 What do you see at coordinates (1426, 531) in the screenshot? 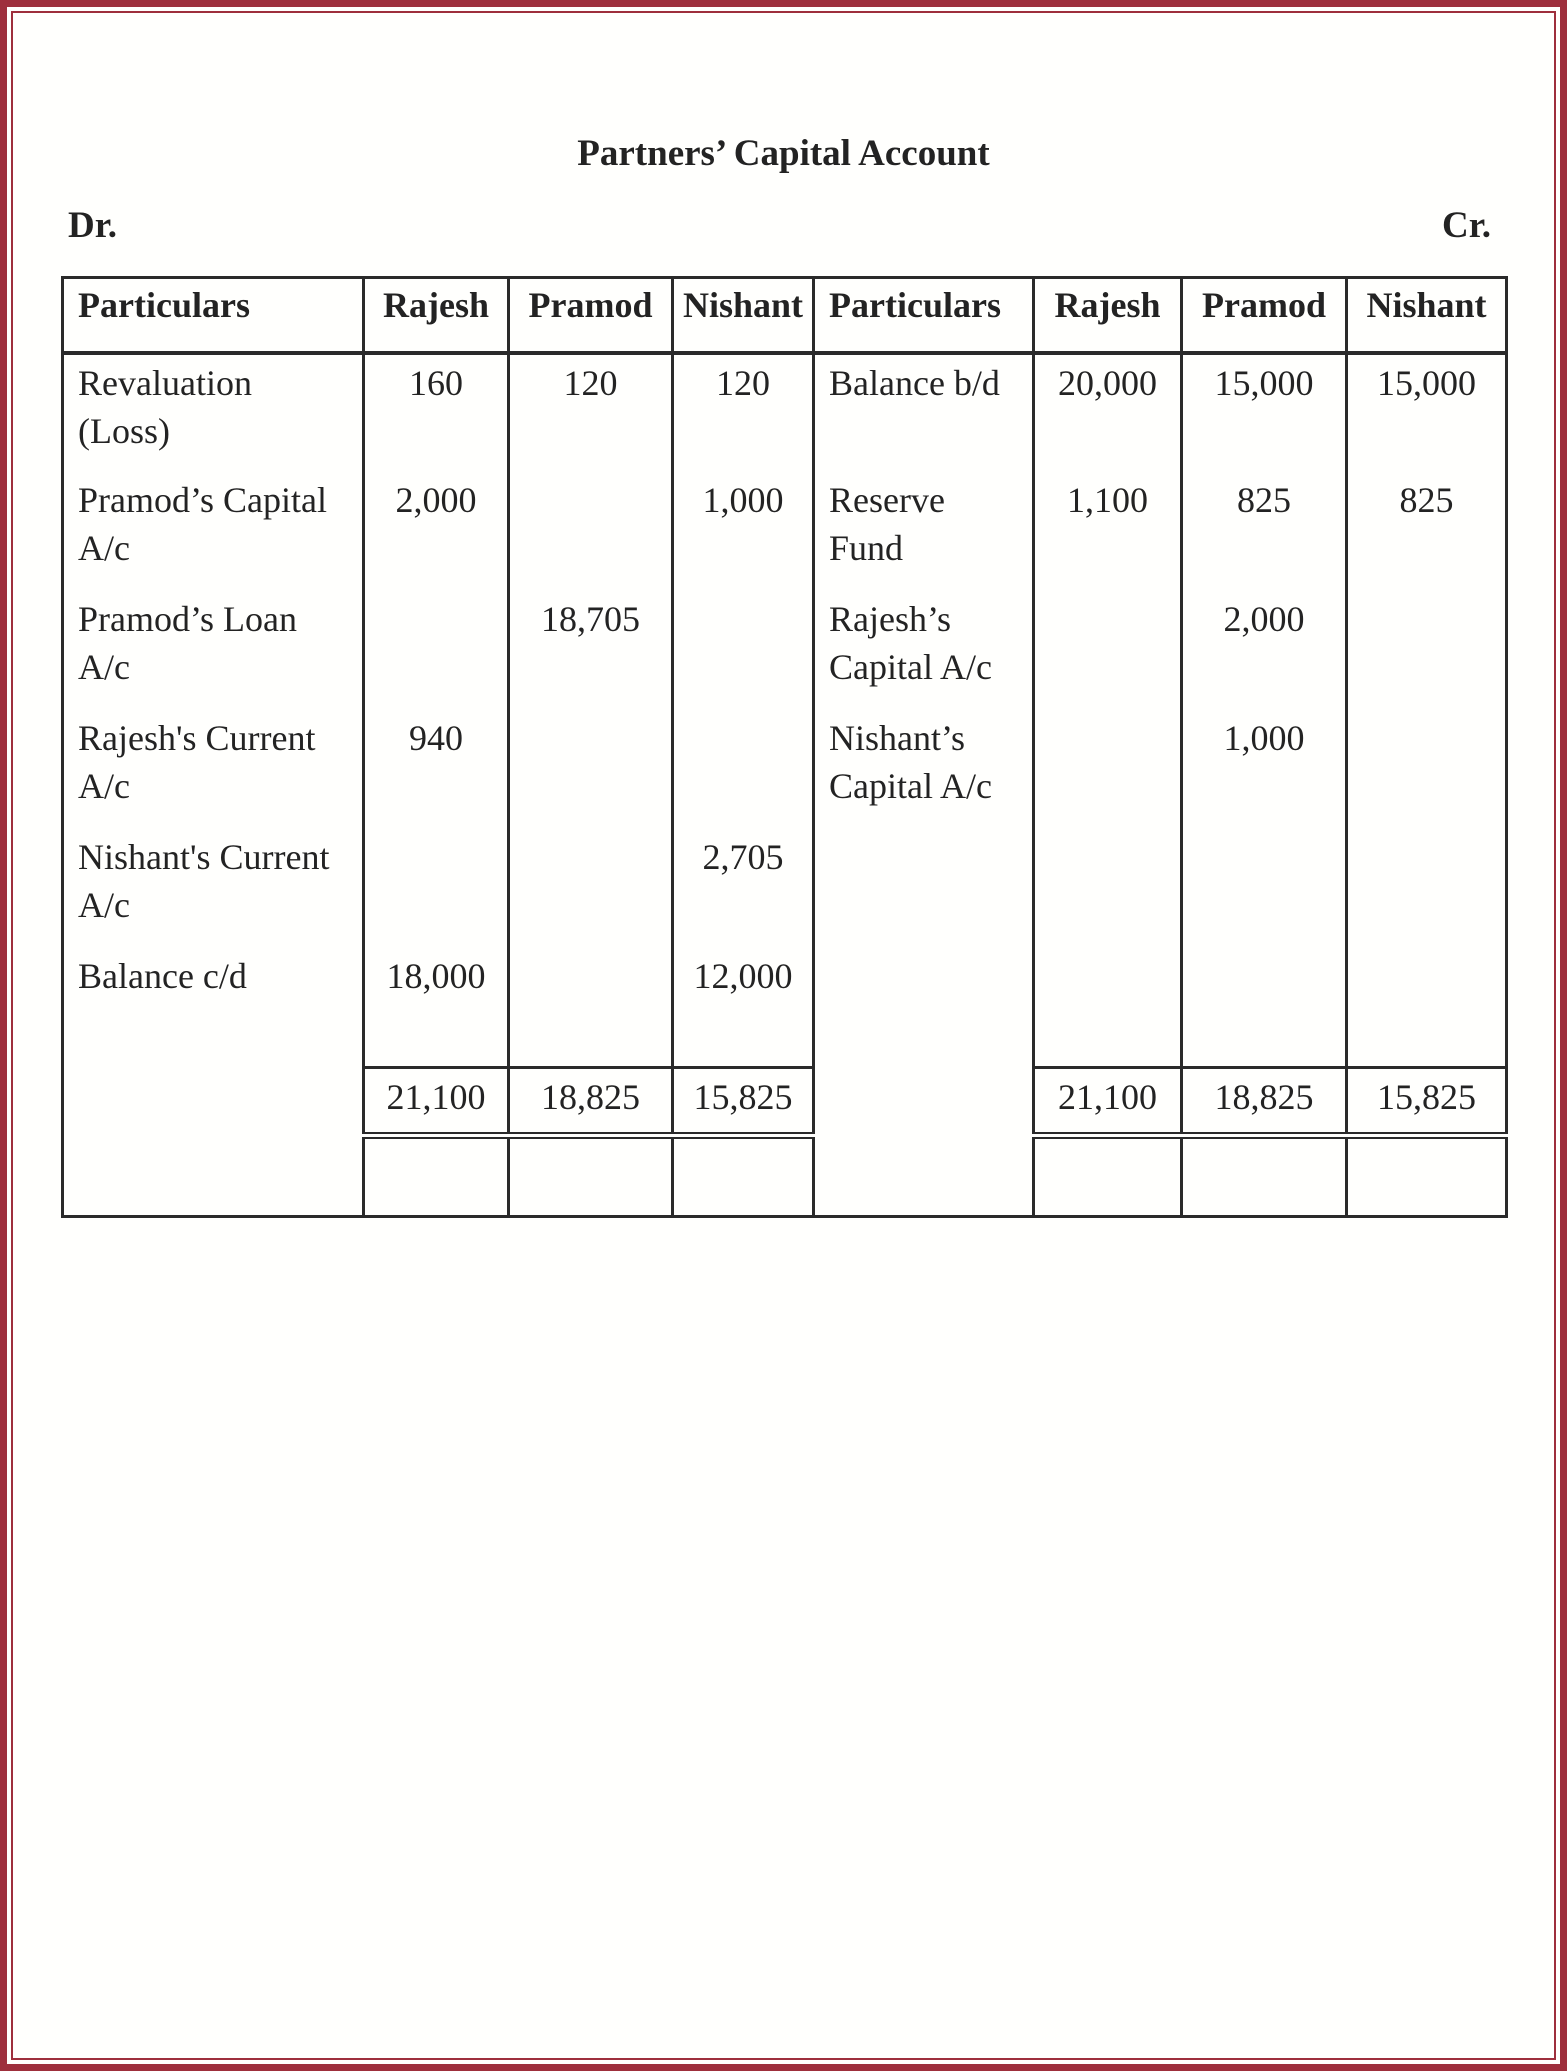
I see `credit-nishant: 825` at bounding box center [1426, 531].